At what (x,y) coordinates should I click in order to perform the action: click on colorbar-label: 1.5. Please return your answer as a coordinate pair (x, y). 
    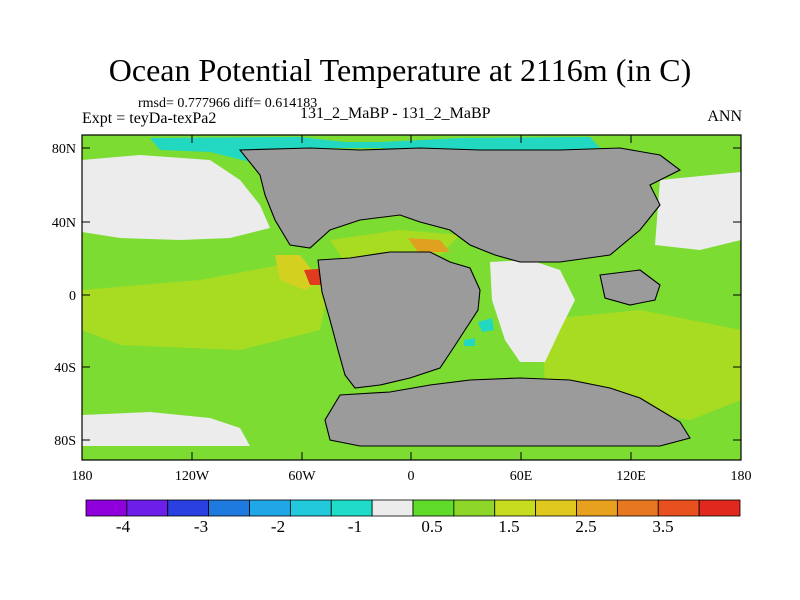
    Looking at the image, I should click on (508, 526).